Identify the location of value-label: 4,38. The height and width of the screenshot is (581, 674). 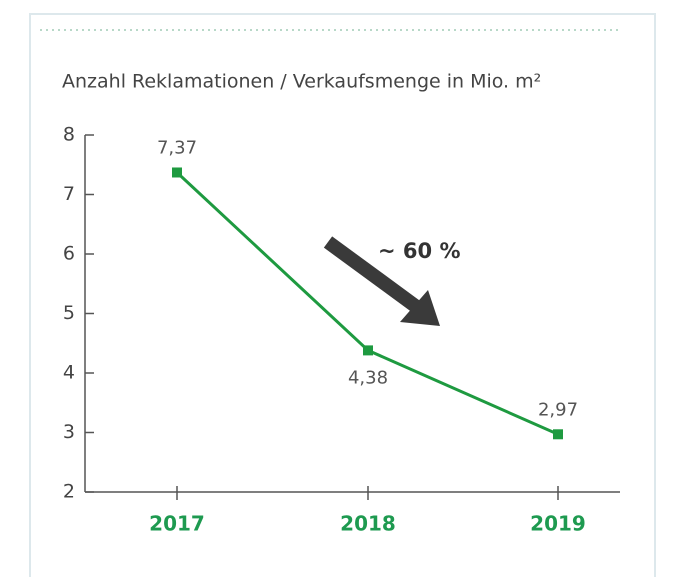
(368, 377).